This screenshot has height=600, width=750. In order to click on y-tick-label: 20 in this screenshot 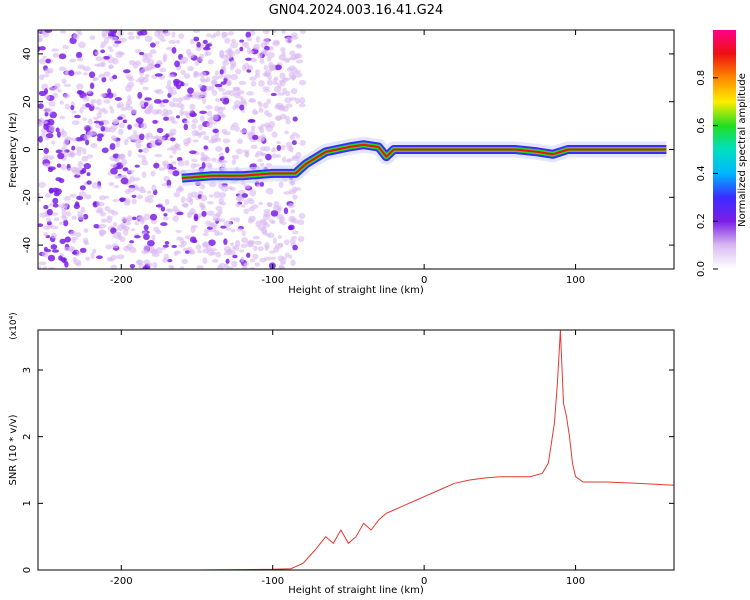, I will do `click(27, 101)`.